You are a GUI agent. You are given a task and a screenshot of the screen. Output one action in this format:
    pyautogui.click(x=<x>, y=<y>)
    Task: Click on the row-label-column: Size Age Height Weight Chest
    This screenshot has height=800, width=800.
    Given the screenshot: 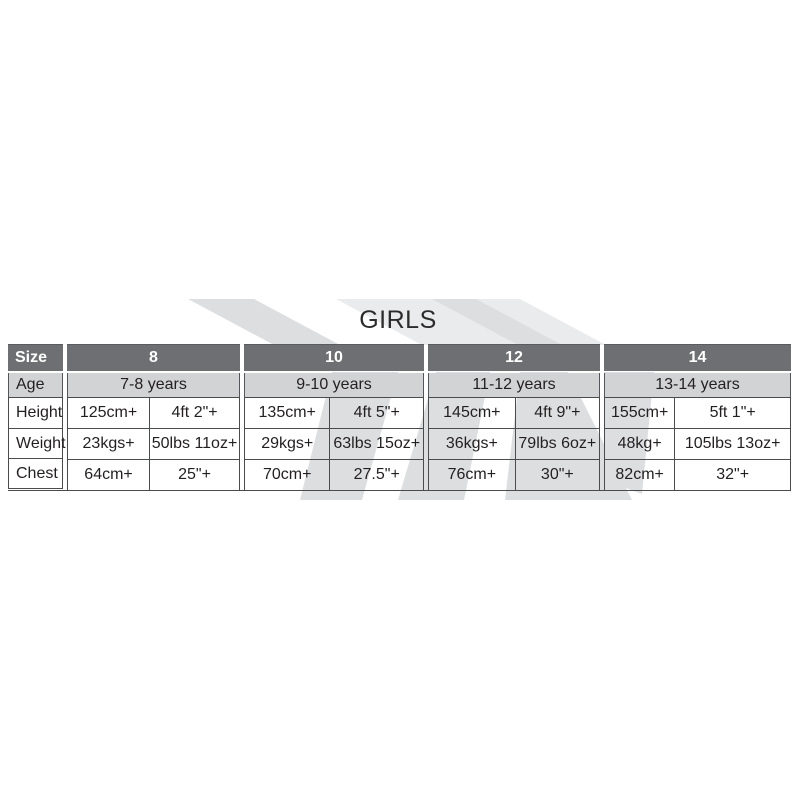 What is the action you would take?
    pyautogui.click(x=37, y=417)
    